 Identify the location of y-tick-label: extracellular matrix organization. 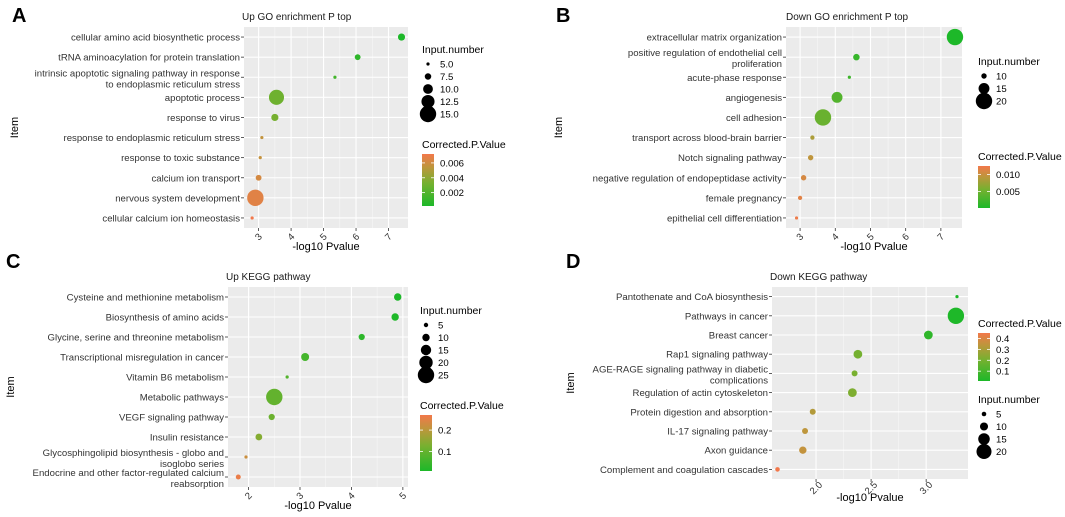
(714, 38).